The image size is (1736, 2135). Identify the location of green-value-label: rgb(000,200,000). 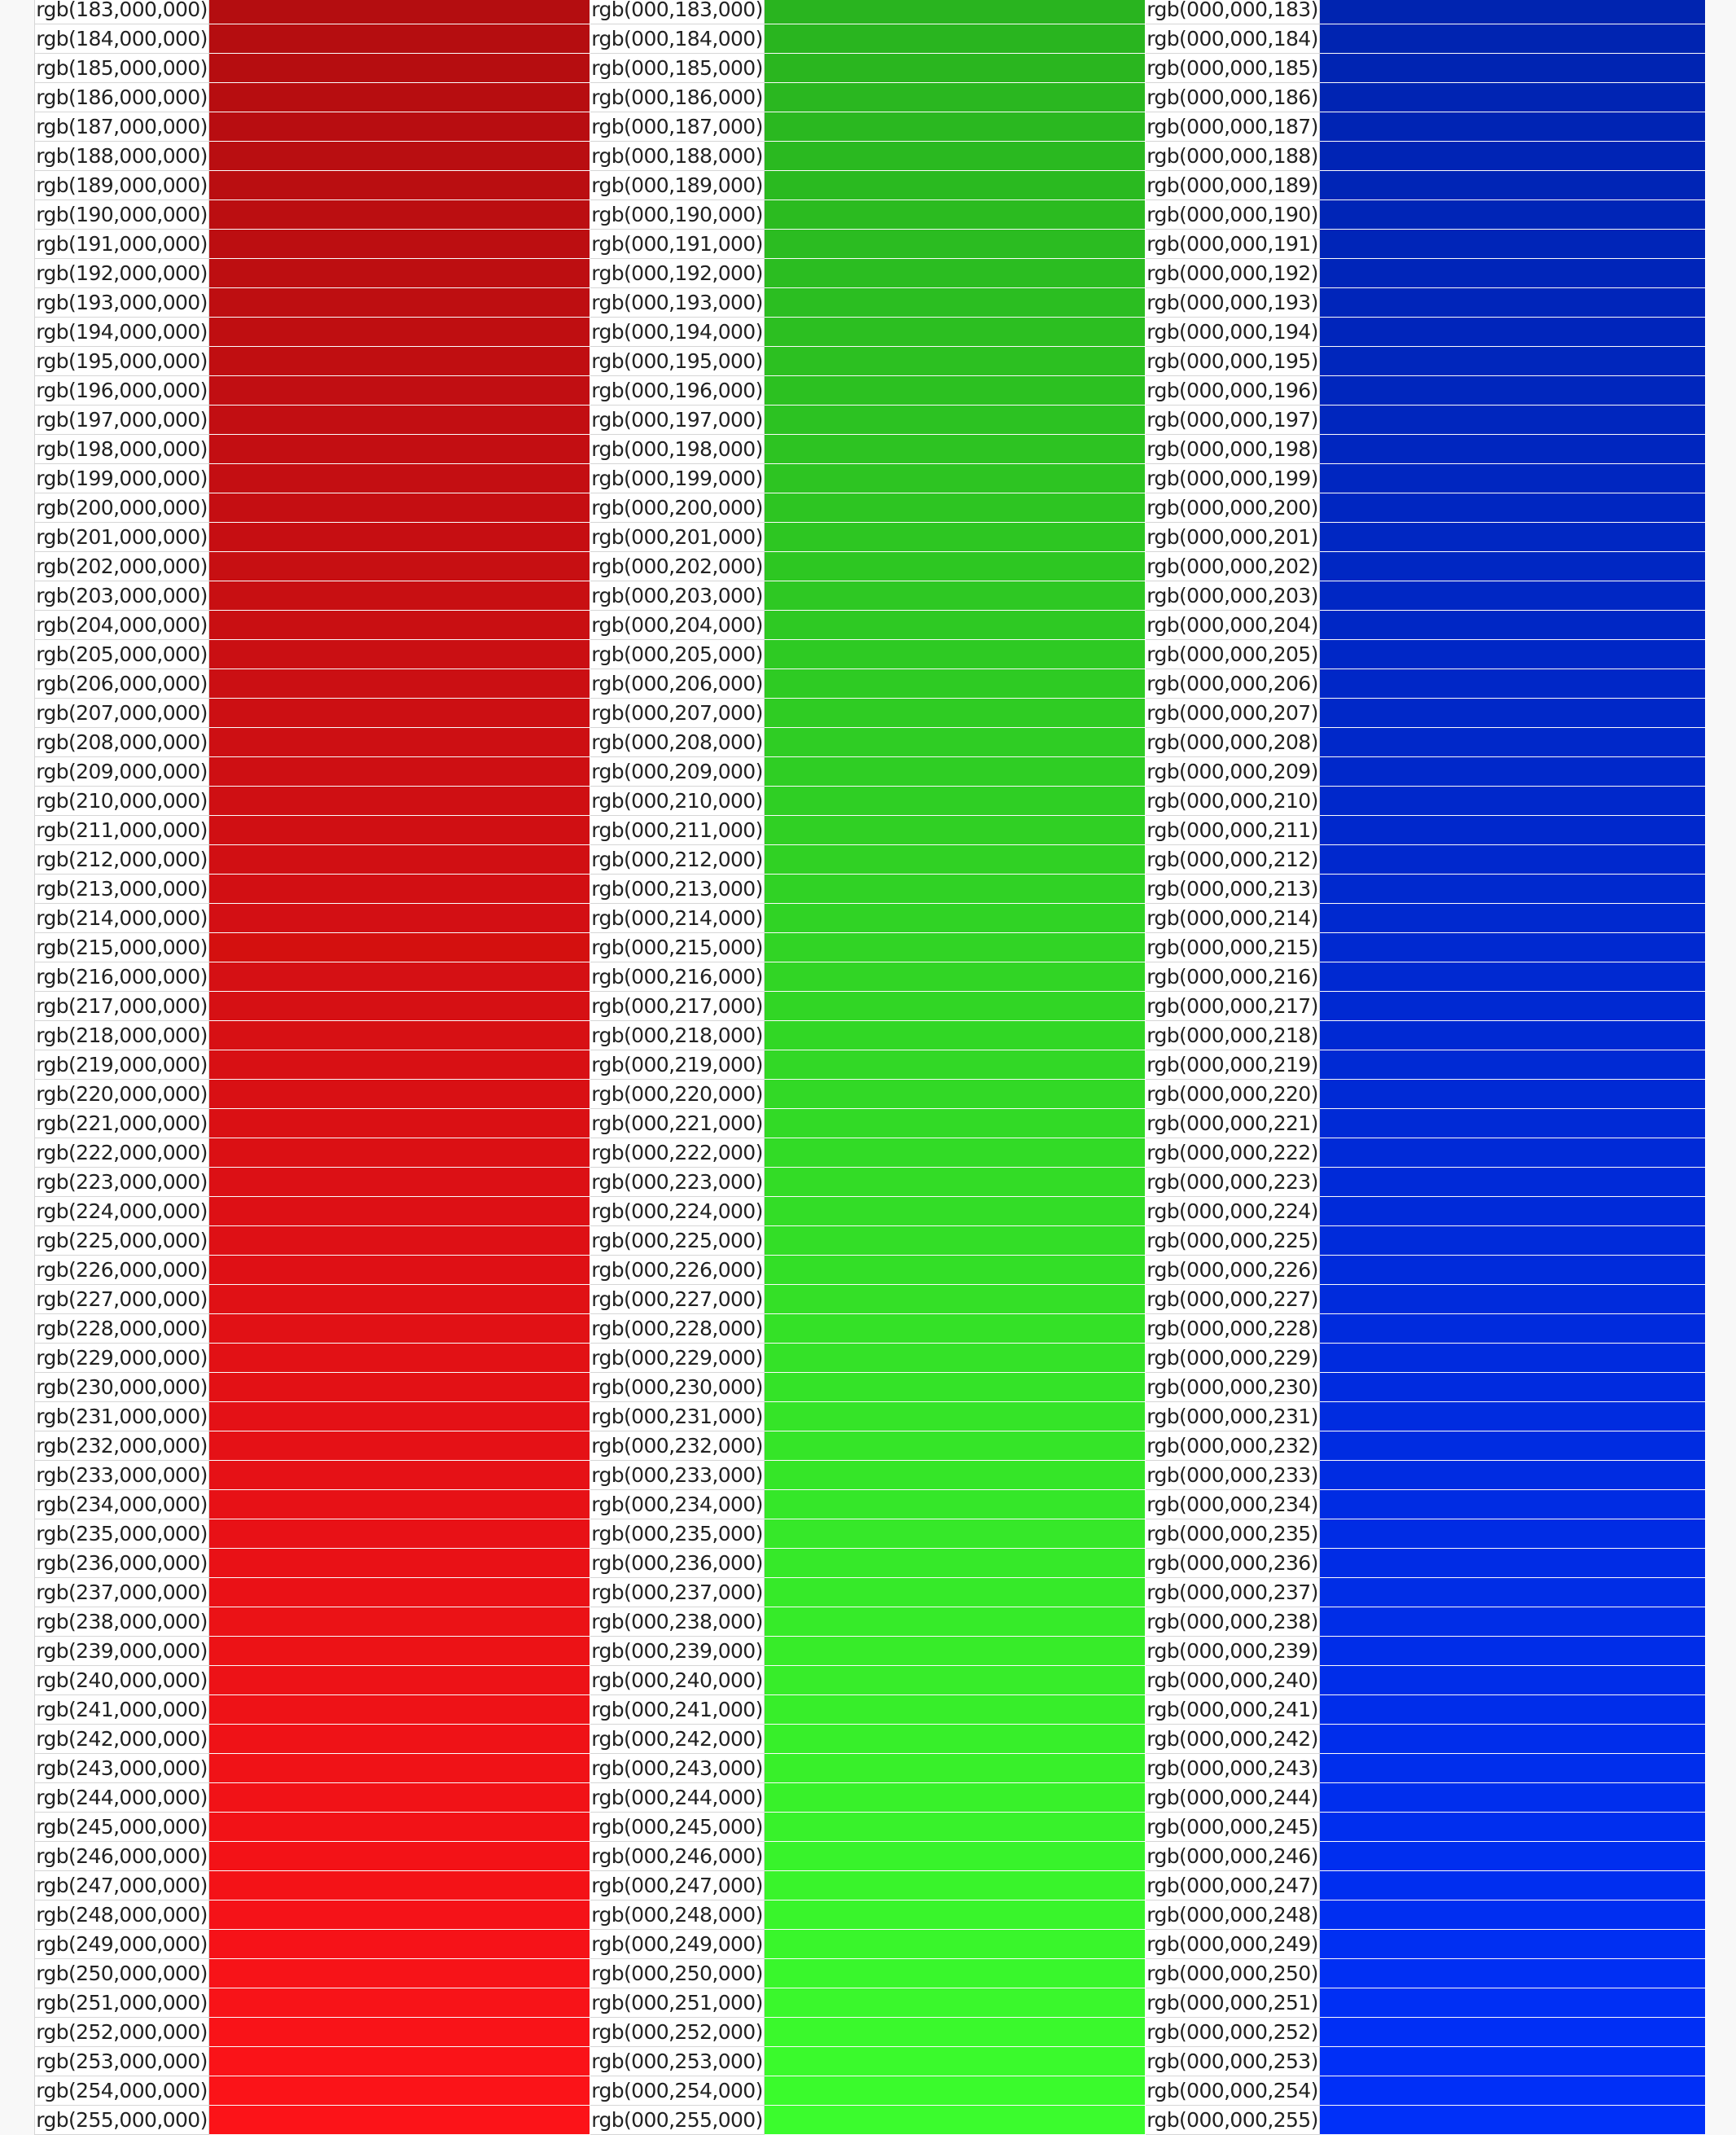
(677, 508).